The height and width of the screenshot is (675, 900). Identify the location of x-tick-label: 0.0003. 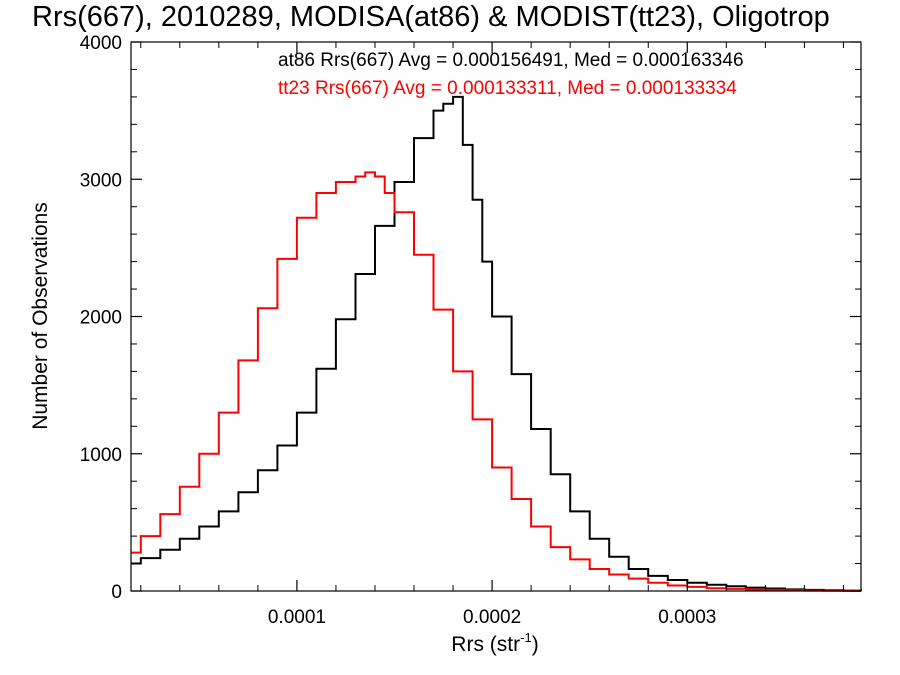
(687, 617).